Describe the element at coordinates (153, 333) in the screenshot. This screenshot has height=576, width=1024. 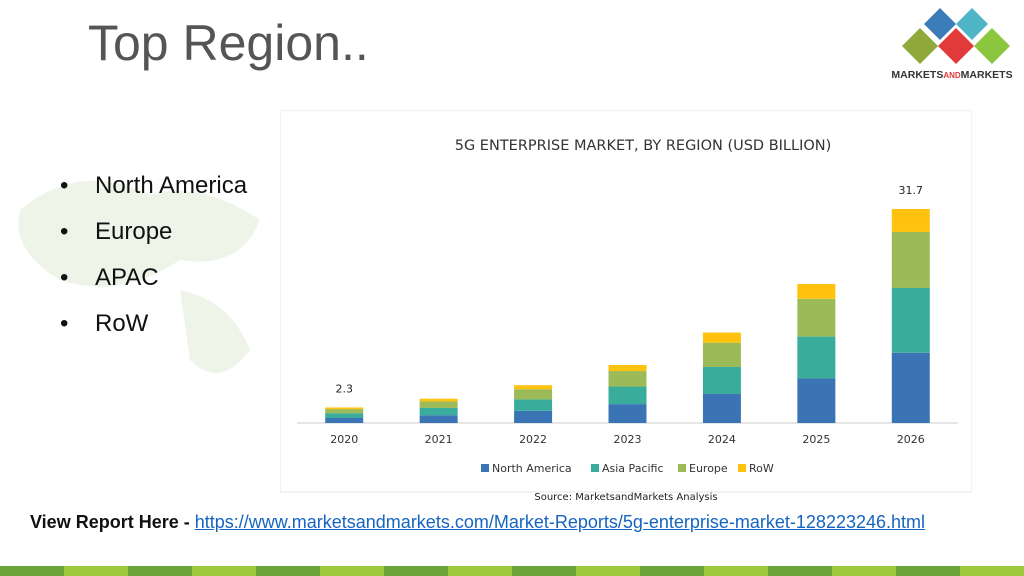
I see `bullet: RoW` at that location.